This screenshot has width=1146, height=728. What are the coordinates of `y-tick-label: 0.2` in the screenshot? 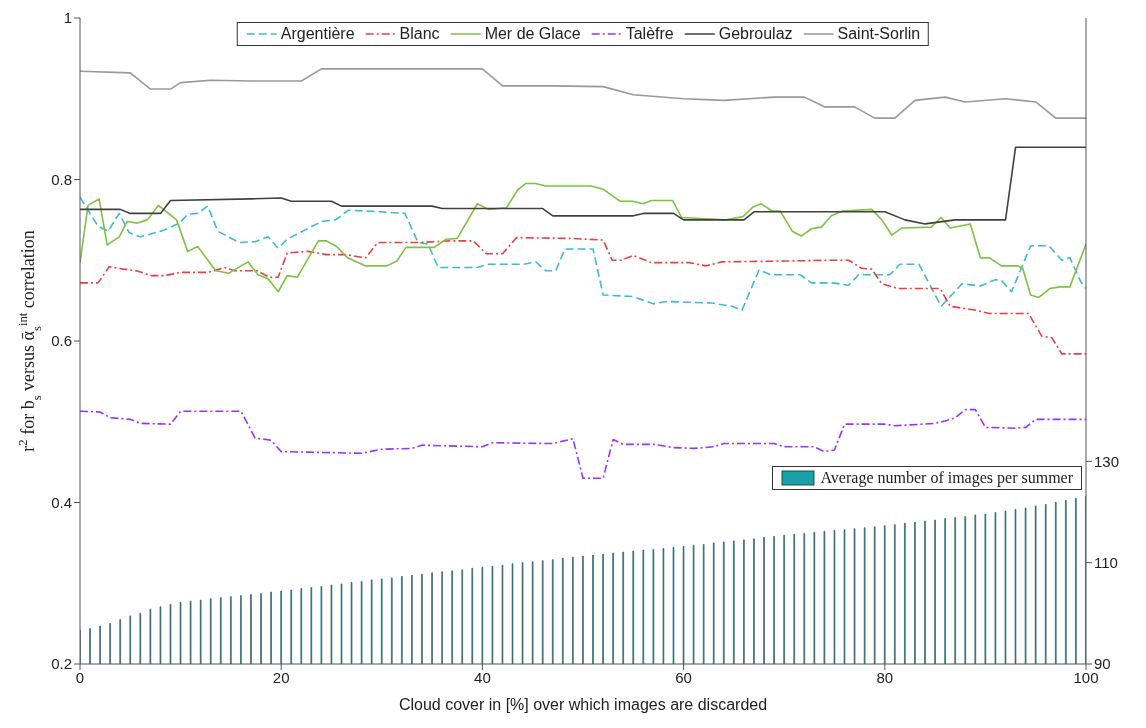 It's located at (61, 664).